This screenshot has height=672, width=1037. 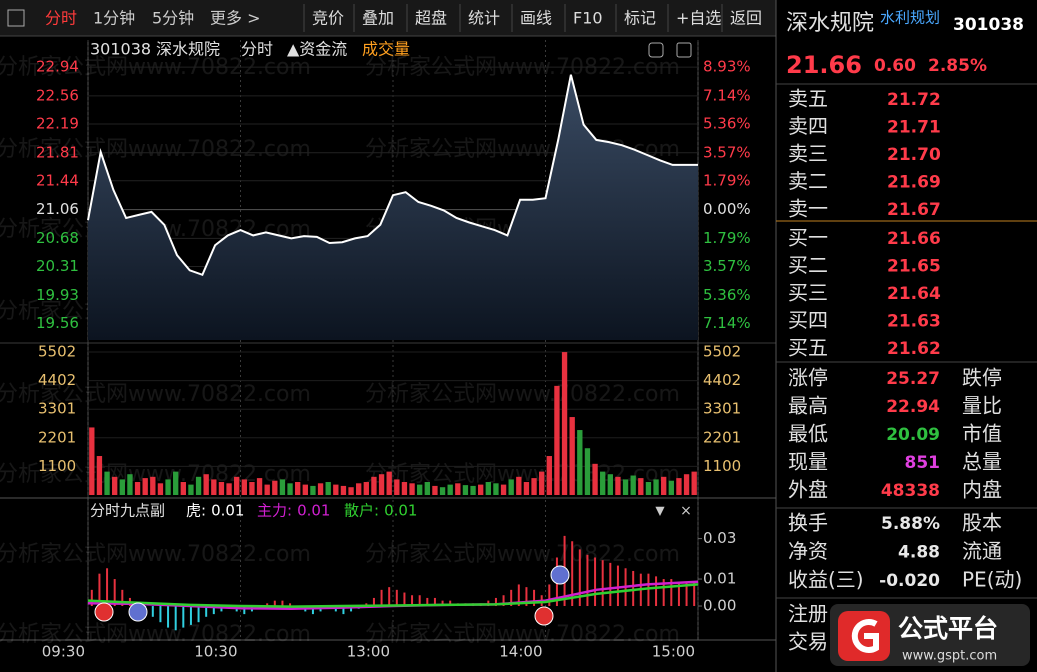 I want to click on stat-label: 外盘, so click(x=808, y=490).